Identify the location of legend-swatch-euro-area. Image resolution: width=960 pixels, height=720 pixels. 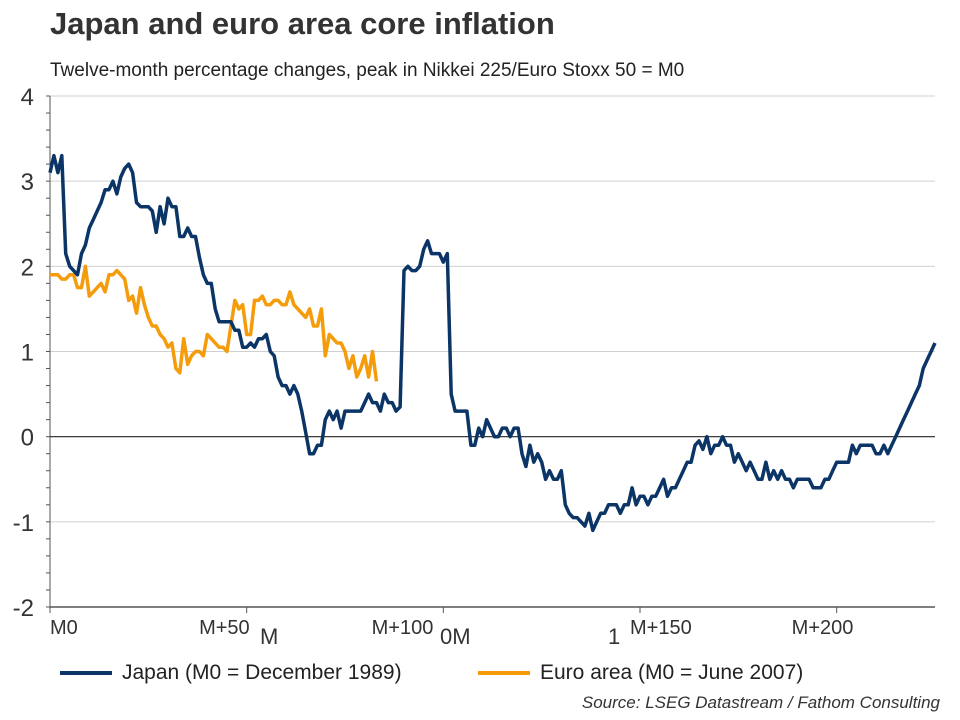
(504, 673).